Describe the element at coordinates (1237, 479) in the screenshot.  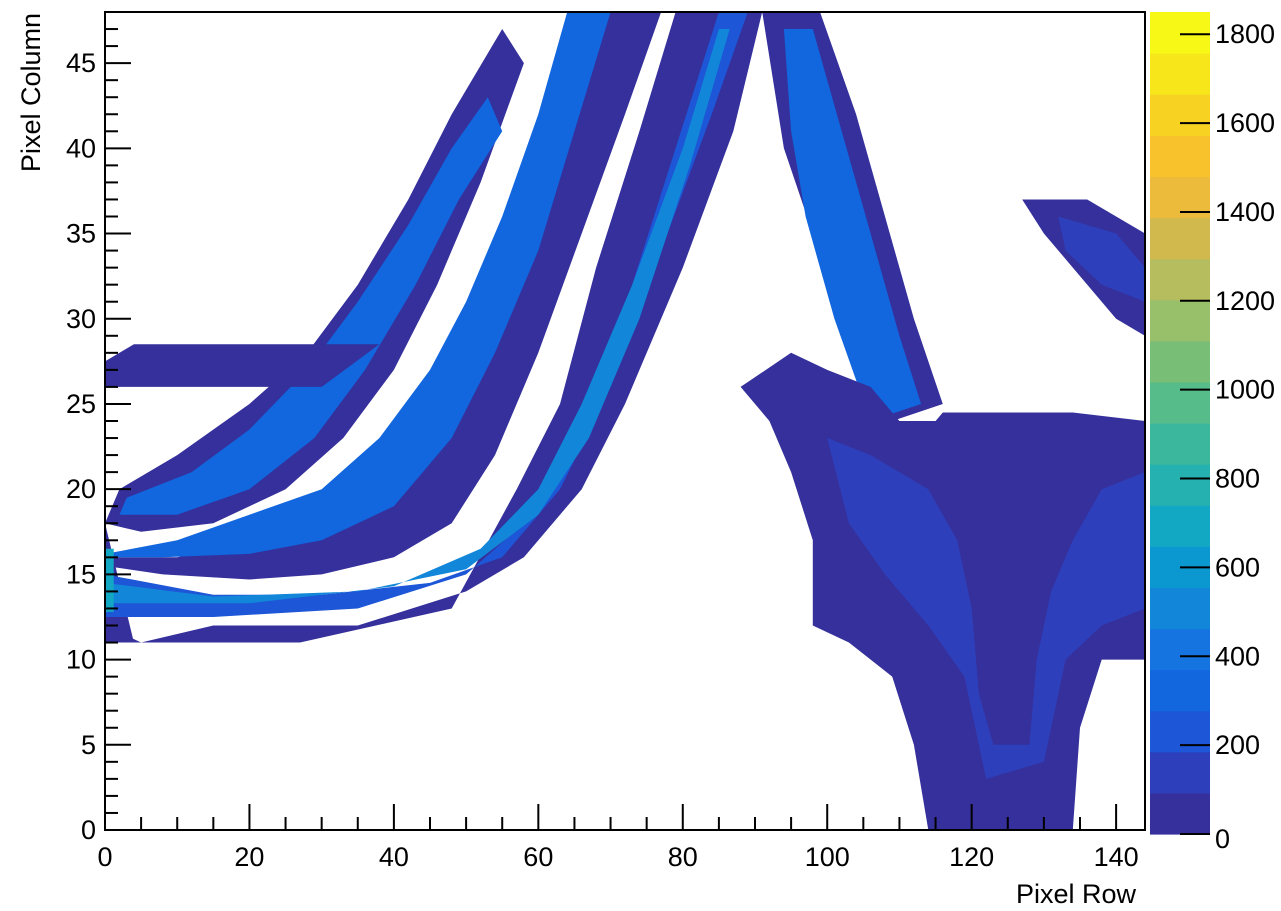
I see `color-scale-tick-label: 800` at that location.